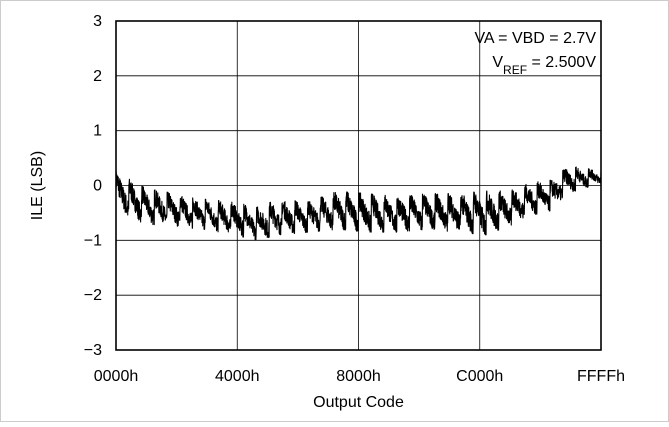 The image size is (669, 427). What do you see at coordinates (561, 62) in the screenshot?
I see `annotation-vref-value: = 2.500V` at bounding box center [561, 62].